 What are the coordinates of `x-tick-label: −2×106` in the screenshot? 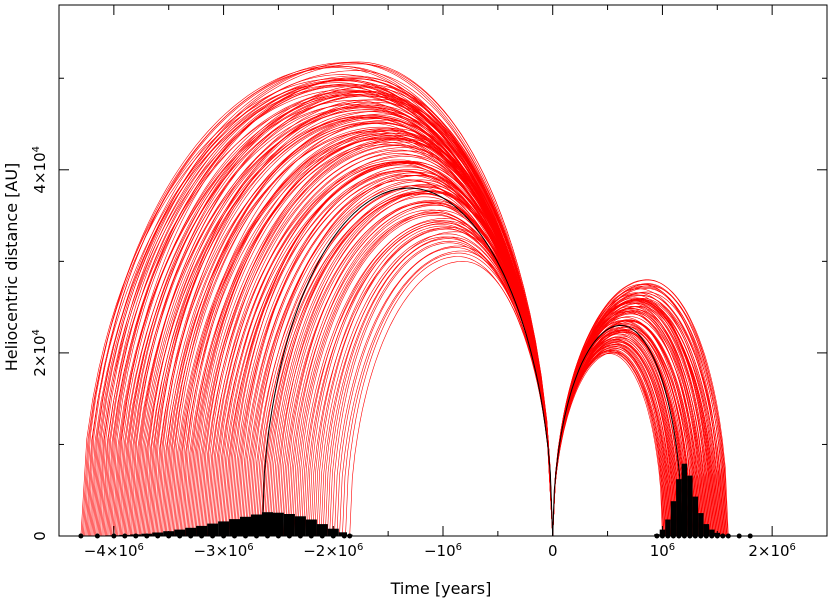 It's located at (333, 551).